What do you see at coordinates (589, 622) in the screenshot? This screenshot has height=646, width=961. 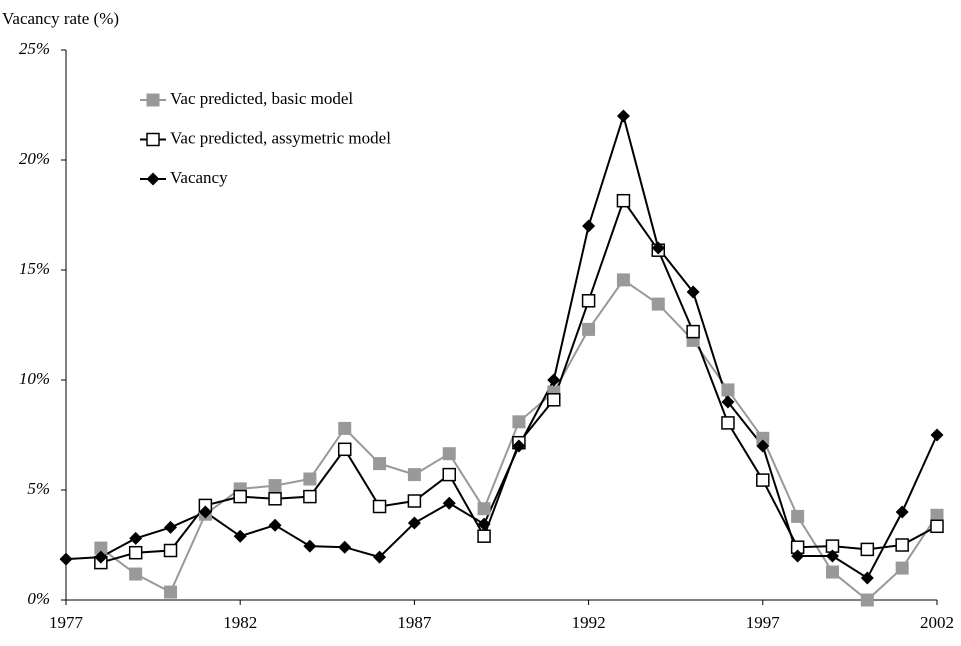 I see `x-tick-label: 1992` at bounding box center [589, 622].